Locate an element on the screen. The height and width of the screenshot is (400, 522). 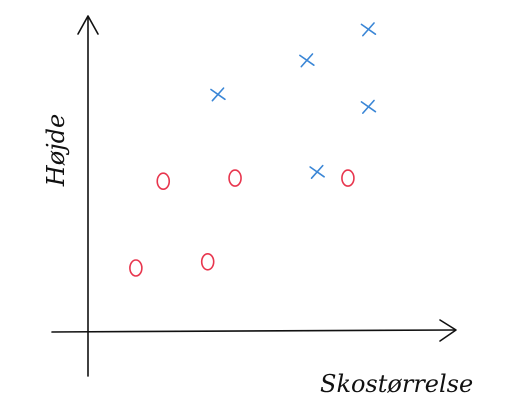
y-axis-arrowhead is located at coordinates (88, 25).